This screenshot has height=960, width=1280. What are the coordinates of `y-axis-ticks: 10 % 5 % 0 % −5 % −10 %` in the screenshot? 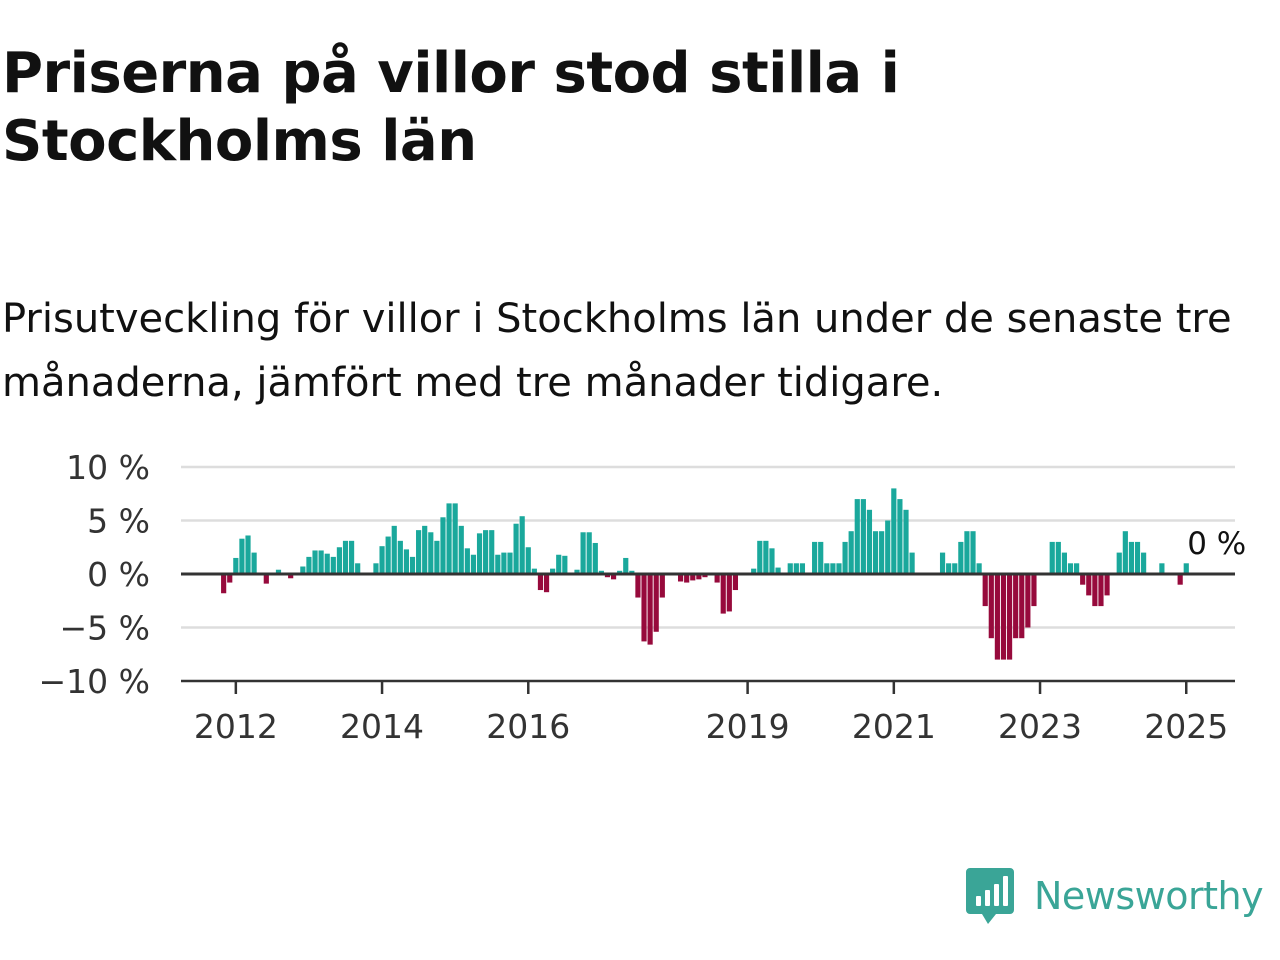 It's located at (95, 574).